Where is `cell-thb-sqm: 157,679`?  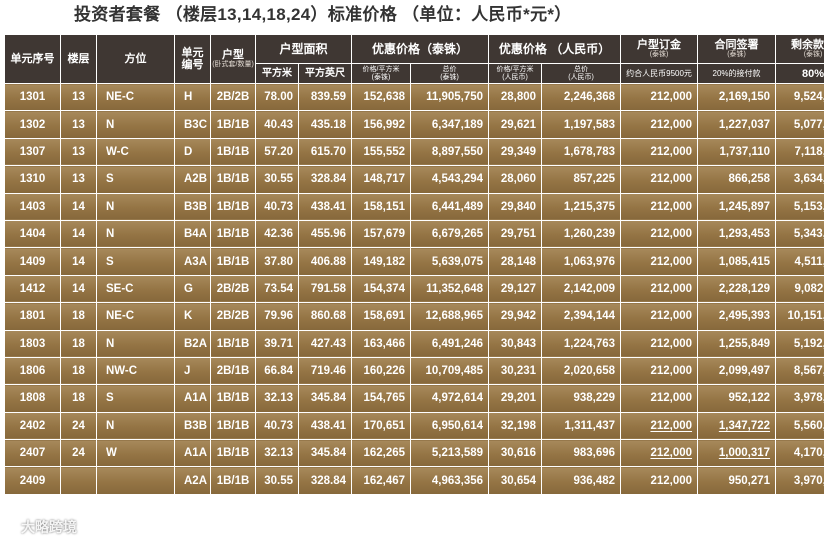
cell-thb-sqm: 157,679 is located at coordinates (381, 234).